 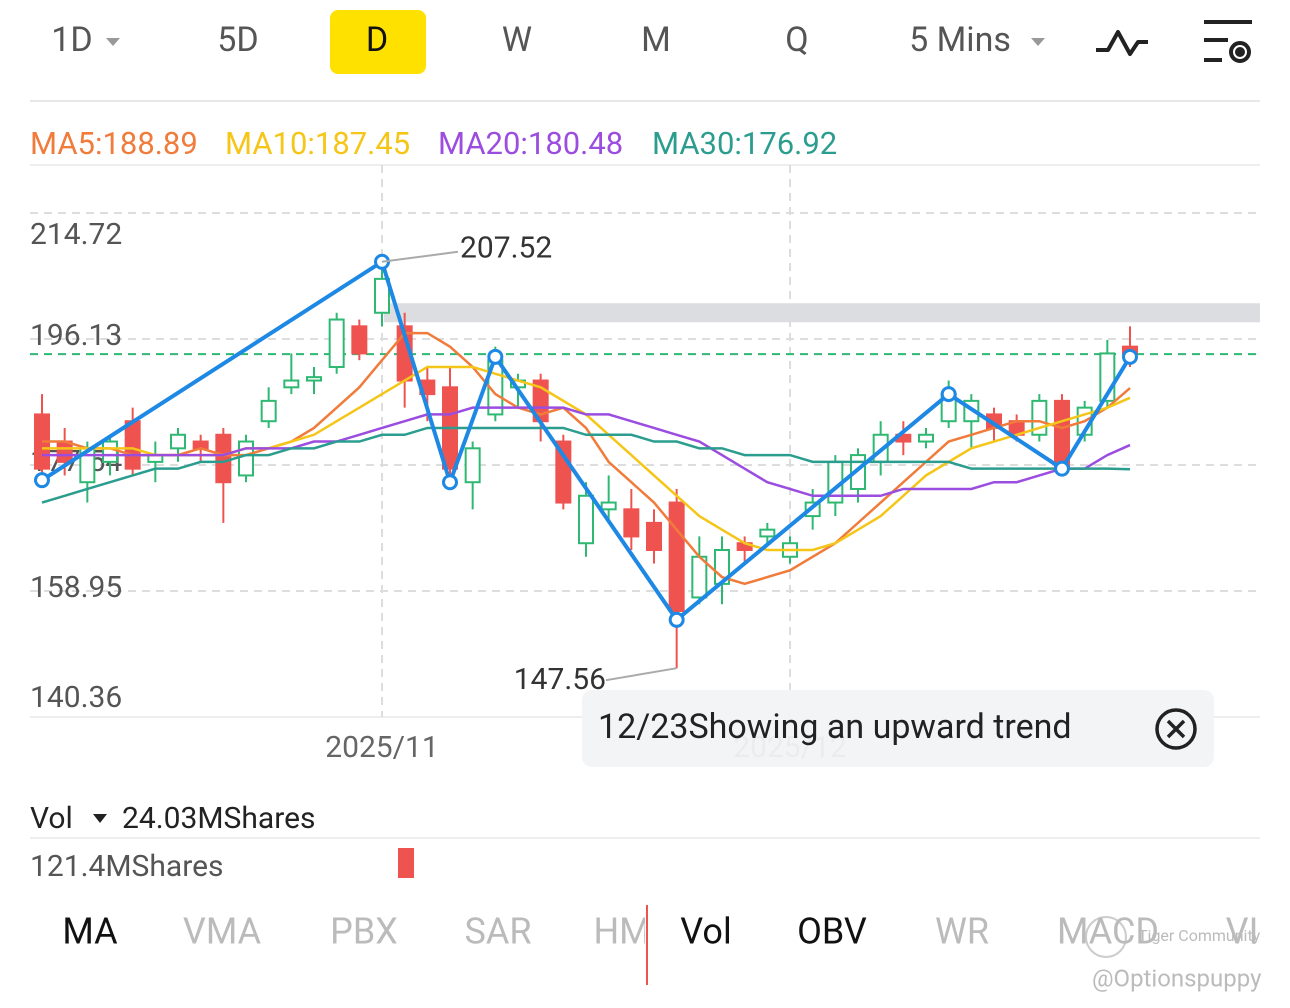 What do you see at coordinates (1176, 729) in the screenshot?
I see `close-icon` at bounding box center [1176, 729].